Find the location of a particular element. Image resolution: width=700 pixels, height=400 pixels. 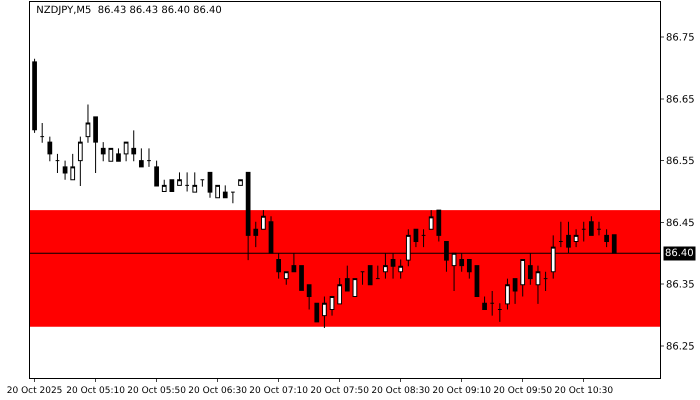

y-tick-label: 86.35 is located at coordinates (680, 285).